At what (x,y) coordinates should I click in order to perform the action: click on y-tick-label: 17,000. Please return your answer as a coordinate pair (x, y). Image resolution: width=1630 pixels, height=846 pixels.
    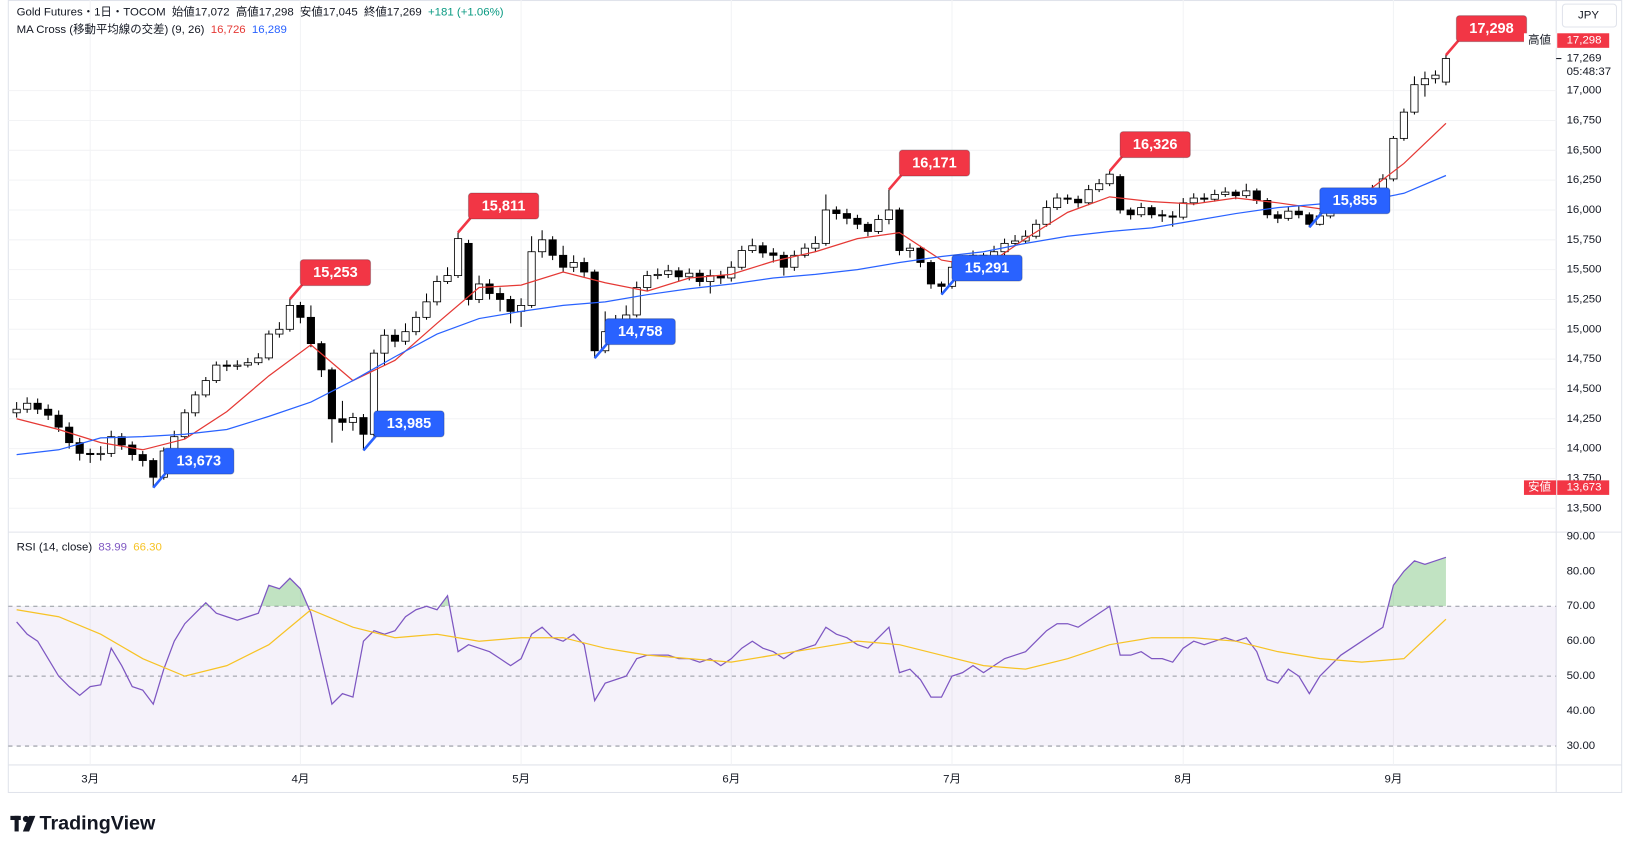
    Looking at the image, I should click on (1584, 91).